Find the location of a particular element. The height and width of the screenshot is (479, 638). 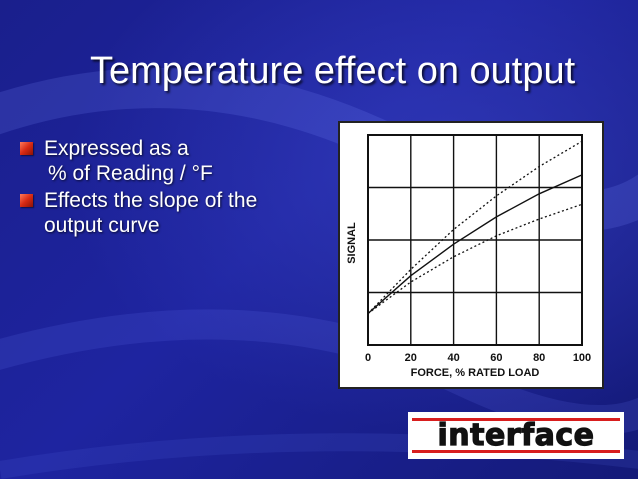

bullet-continuation: % of Reading / °F is located at coordinates (180, 173).